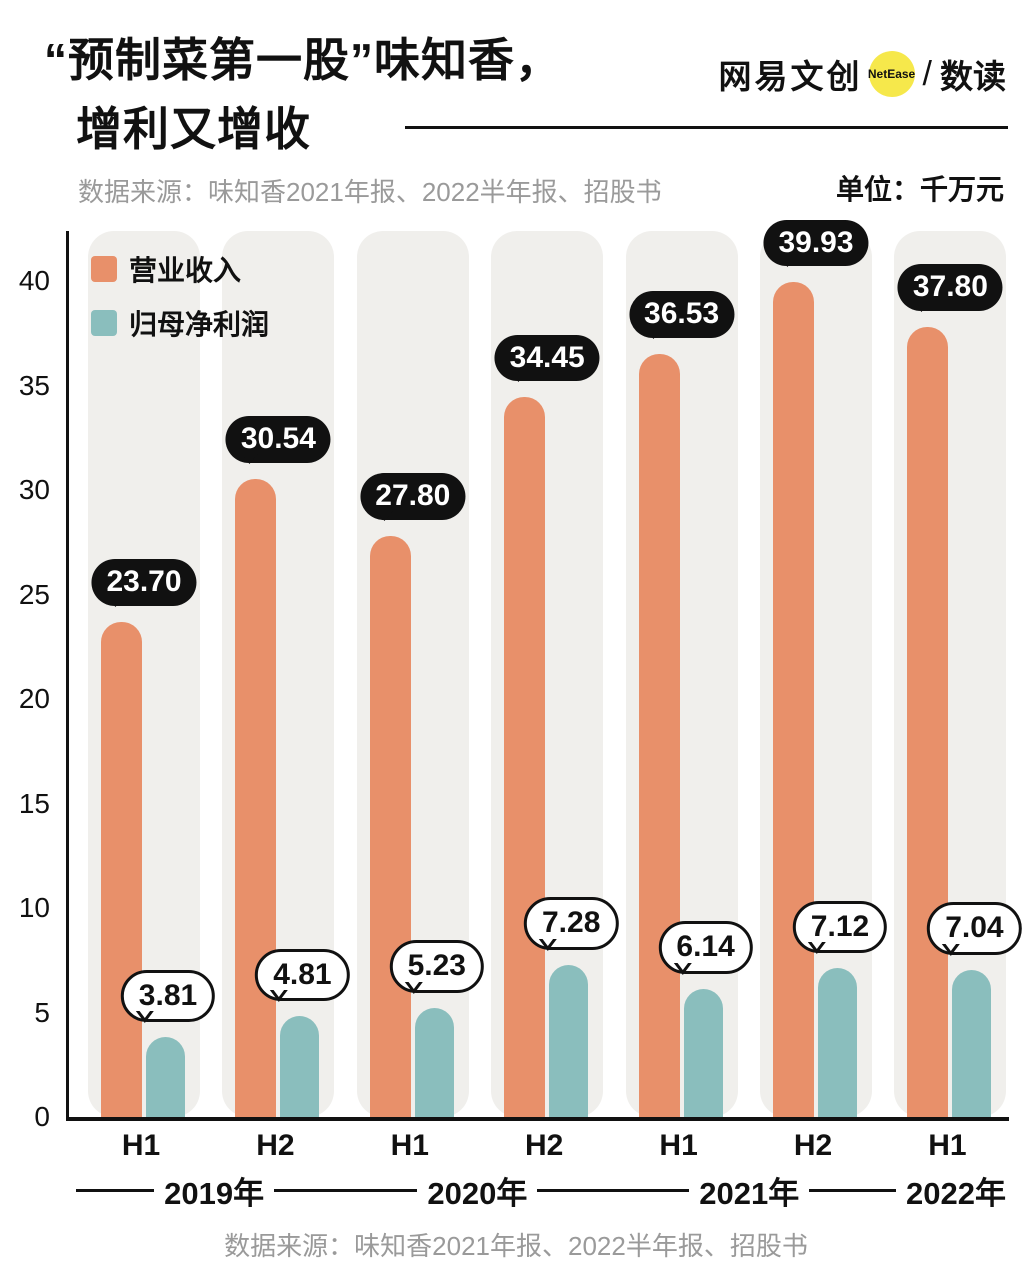  Describe the element at coordinates (840, 927) in the screenshot. I see `profit-value-pill: 7.12` at that location.